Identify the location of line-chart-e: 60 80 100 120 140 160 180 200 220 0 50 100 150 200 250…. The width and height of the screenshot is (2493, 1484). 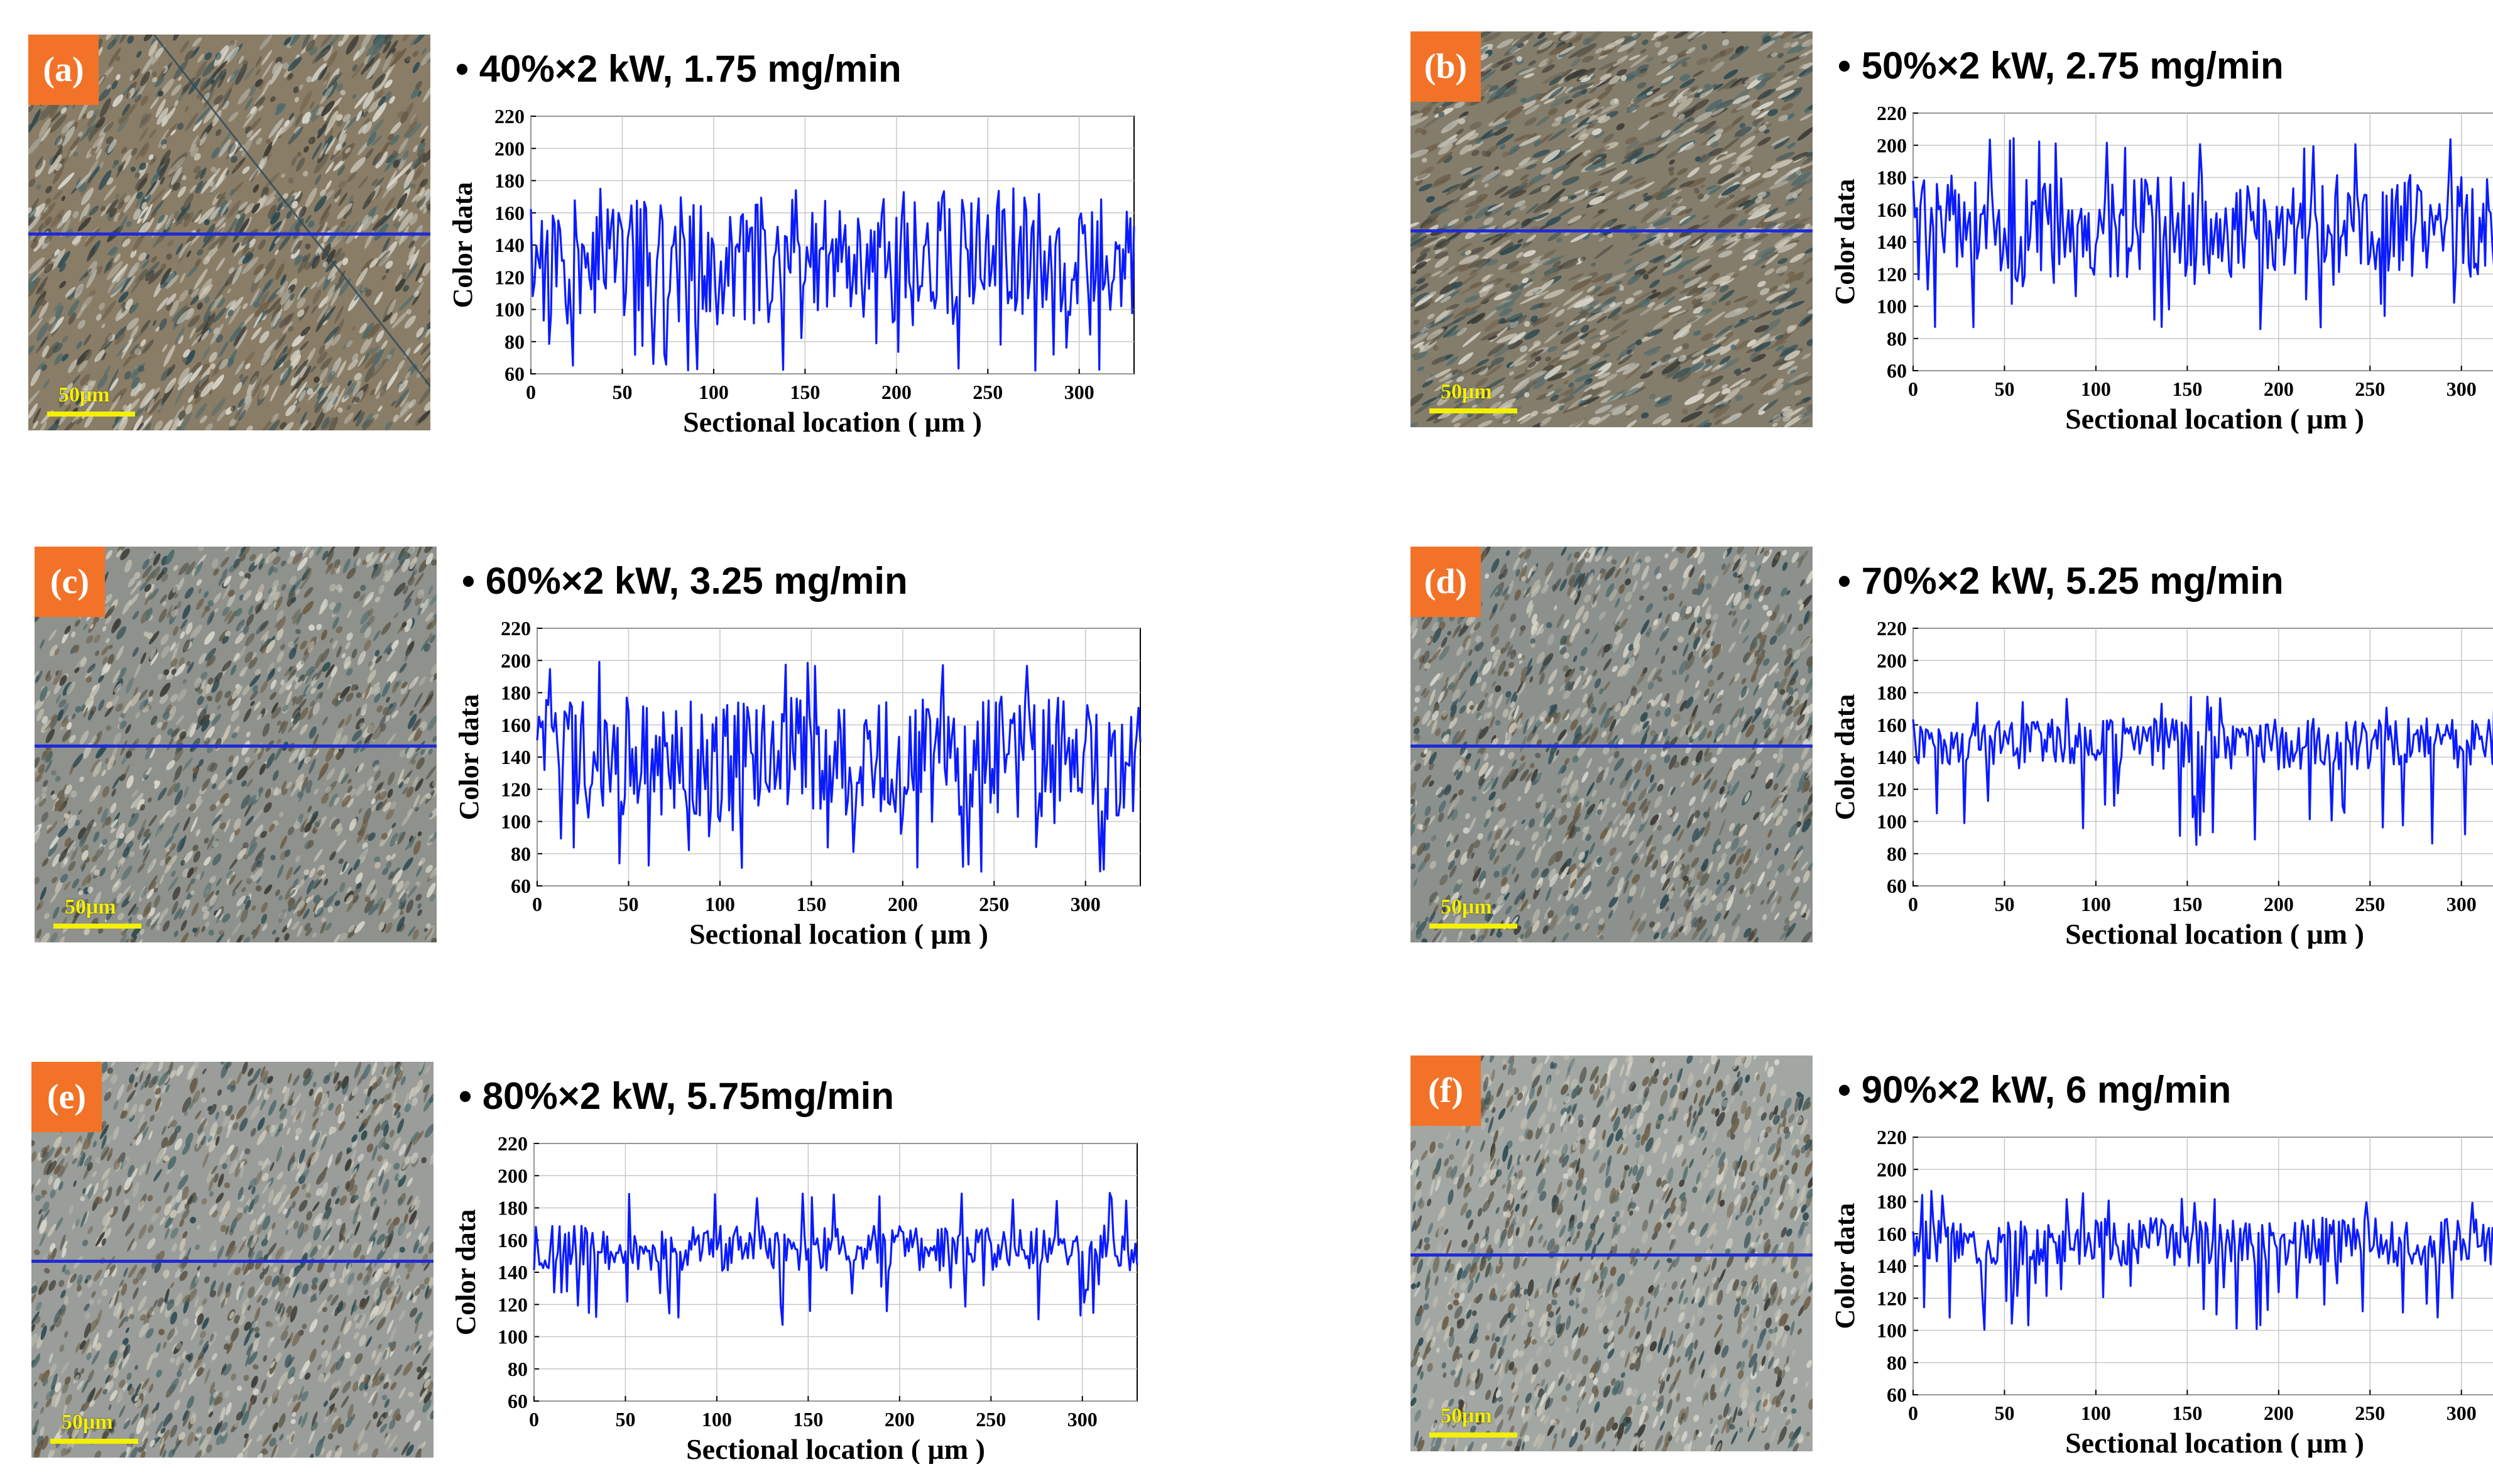
(794, 1300).